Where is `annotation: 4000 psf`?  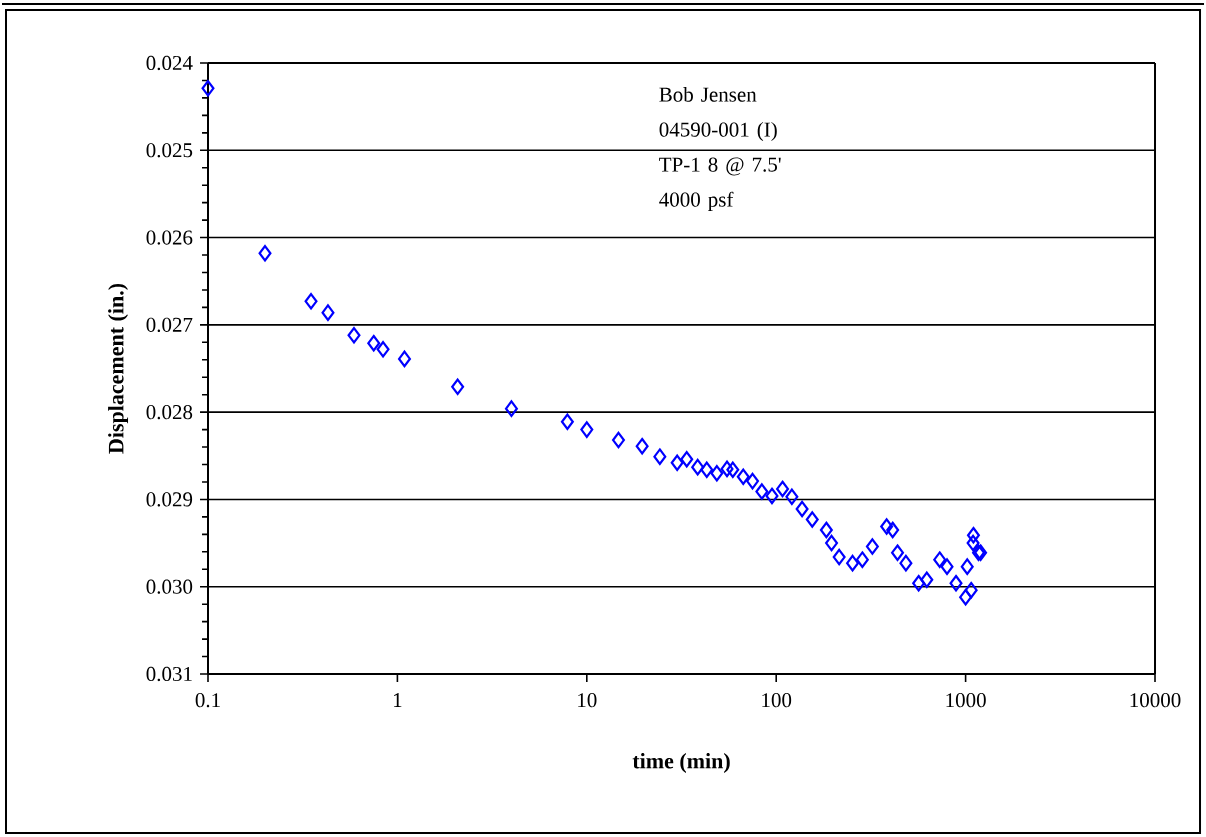 annotation: 4000 psf is located at coordinates (696, 201).